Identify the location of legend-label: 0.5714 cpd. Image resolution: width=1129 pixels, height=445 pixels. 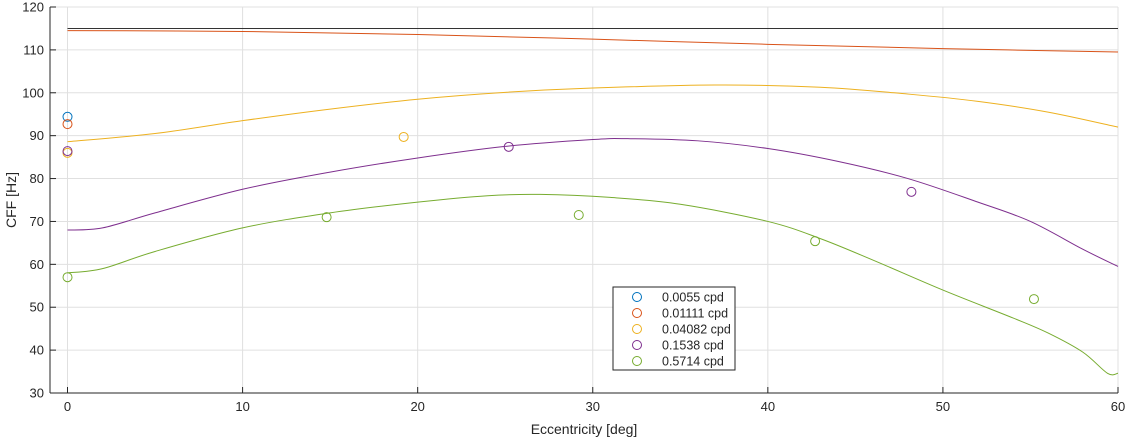
(693, 362).